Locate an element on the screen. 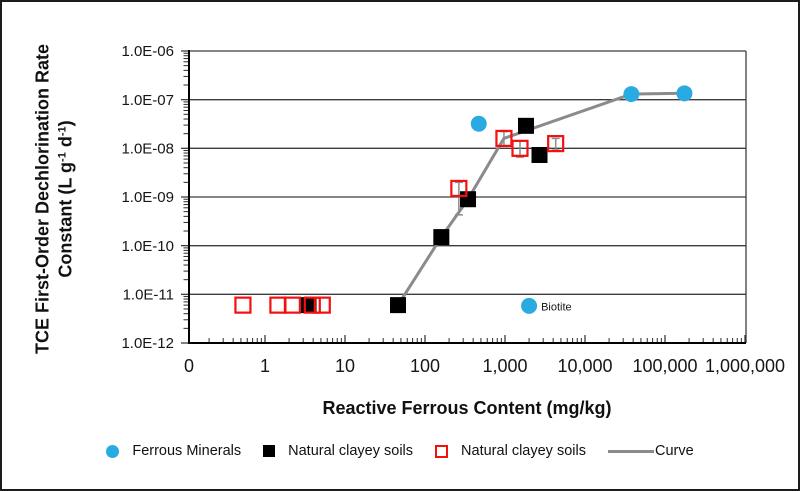 Image resolution: width=800 pixels, height=491 pixels. legend-item-curve: Curve is located at coordinates (650, 451).